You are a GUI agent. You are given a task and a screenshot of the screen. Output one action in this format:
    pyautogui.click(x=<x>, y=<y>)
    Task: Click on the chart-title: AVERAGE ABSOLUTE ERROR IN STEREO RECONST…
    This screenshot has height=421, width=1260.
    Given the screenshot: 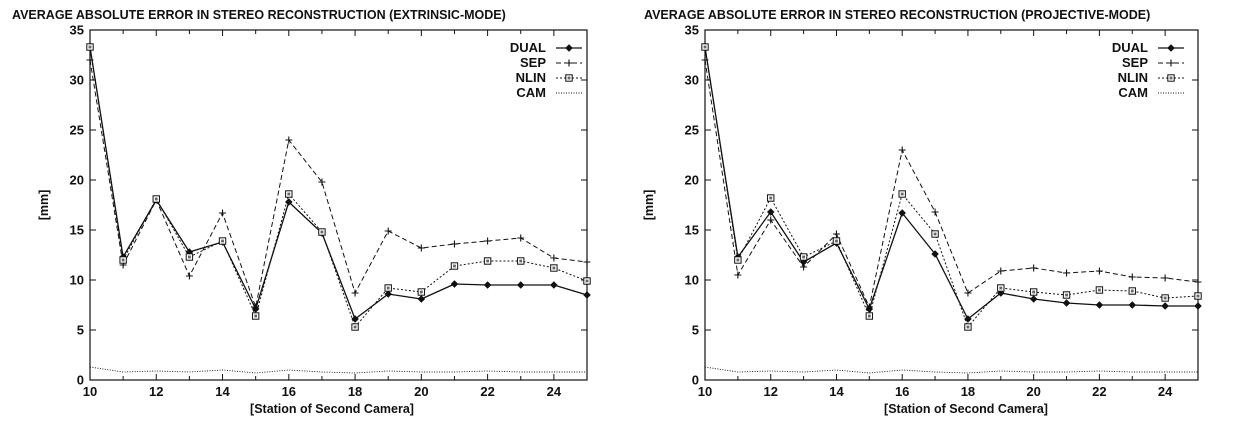 What is the action you would take?
    pyautogui.click(x=259, y=15)
    